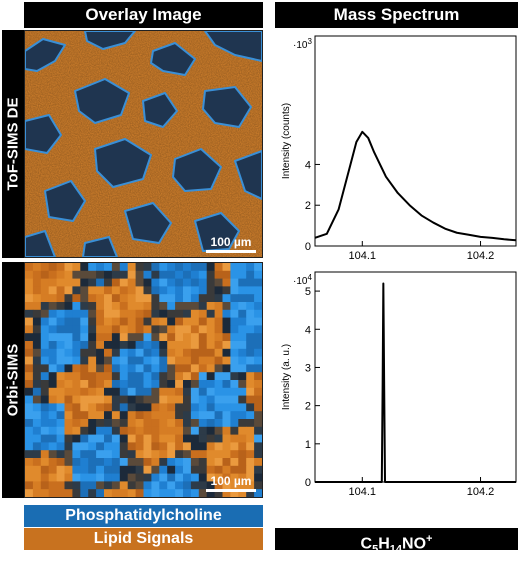  I want to click on orbi-sims-plot-frame, so click(415, 377).